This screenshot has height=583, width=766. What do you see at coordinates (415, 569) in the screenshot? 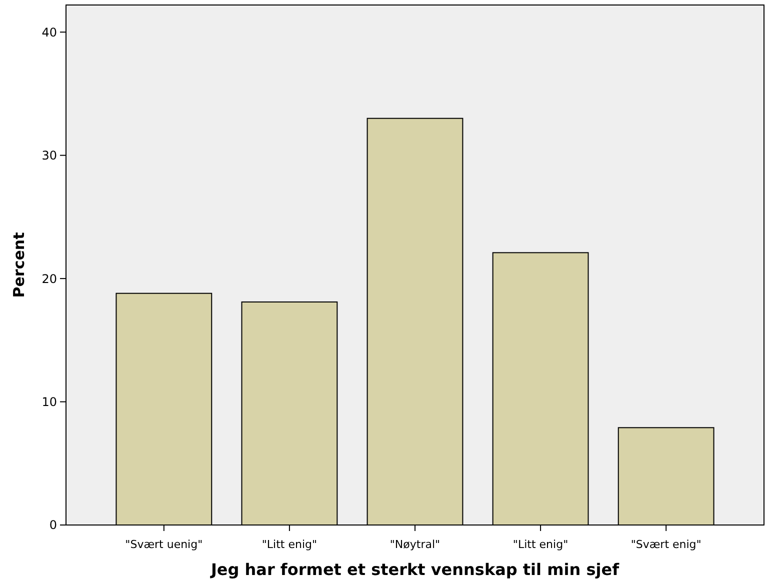
I see `x-axis-title: Jeg har formet et sterkt vennskap til min sjef` at bounding box center [415, 569].